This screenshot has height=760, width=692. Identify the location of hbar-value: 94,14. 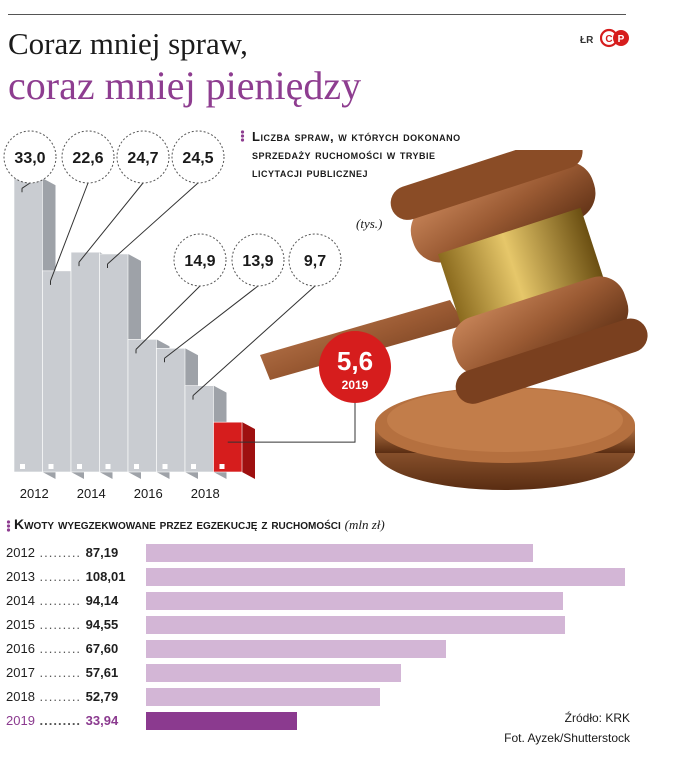
(102, 600).